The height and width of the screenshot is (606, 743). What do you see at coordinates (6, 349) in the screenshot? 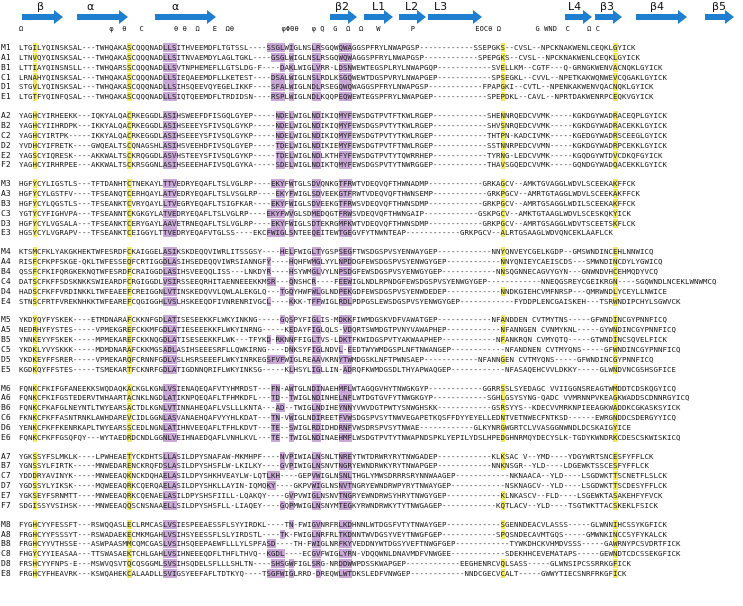
I see `sequence-id: C5` at bounding box center [6, 349].